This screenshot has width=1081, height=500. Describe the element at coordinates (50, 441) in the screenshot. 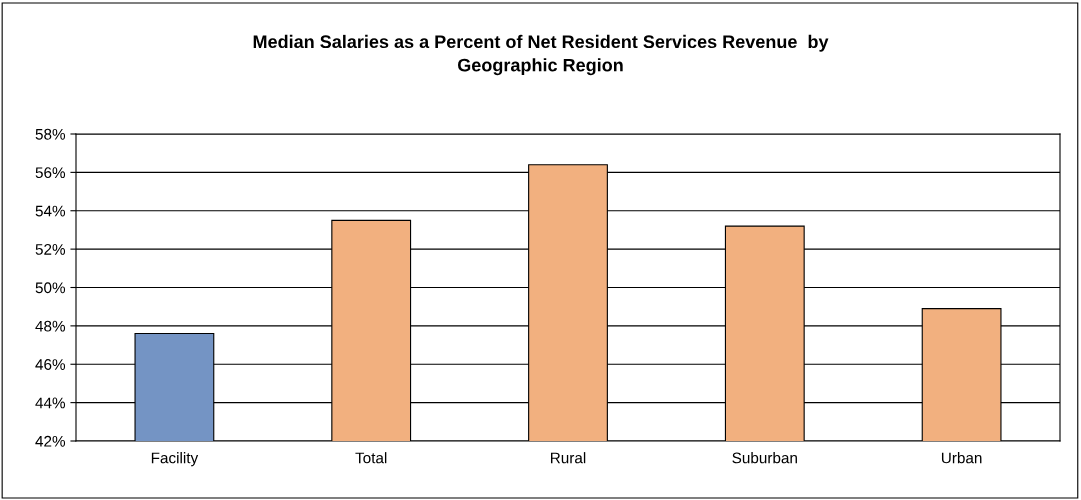

I see `y-tick-label: 42%` at that location.